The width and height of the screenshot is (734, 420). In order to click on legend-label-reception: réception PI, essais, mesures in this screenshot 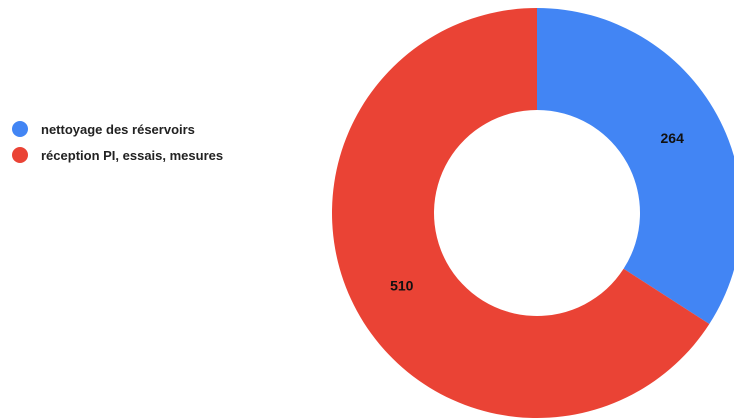, I will do `click(132, 155)`.